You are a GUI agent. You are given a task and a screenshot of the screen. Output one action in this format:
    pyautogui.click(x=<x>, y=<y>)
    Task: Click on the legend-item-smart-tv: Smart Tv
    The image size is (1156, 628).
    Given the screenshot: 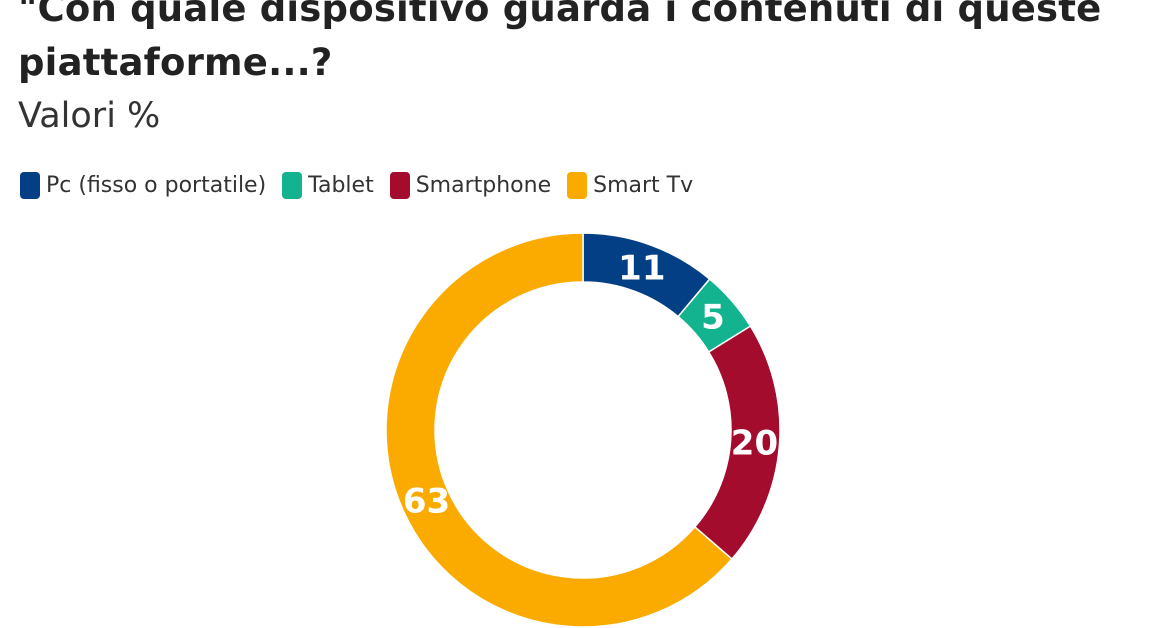 What is the action you would take?
    pyautogui.click(x=630, y=185)
    